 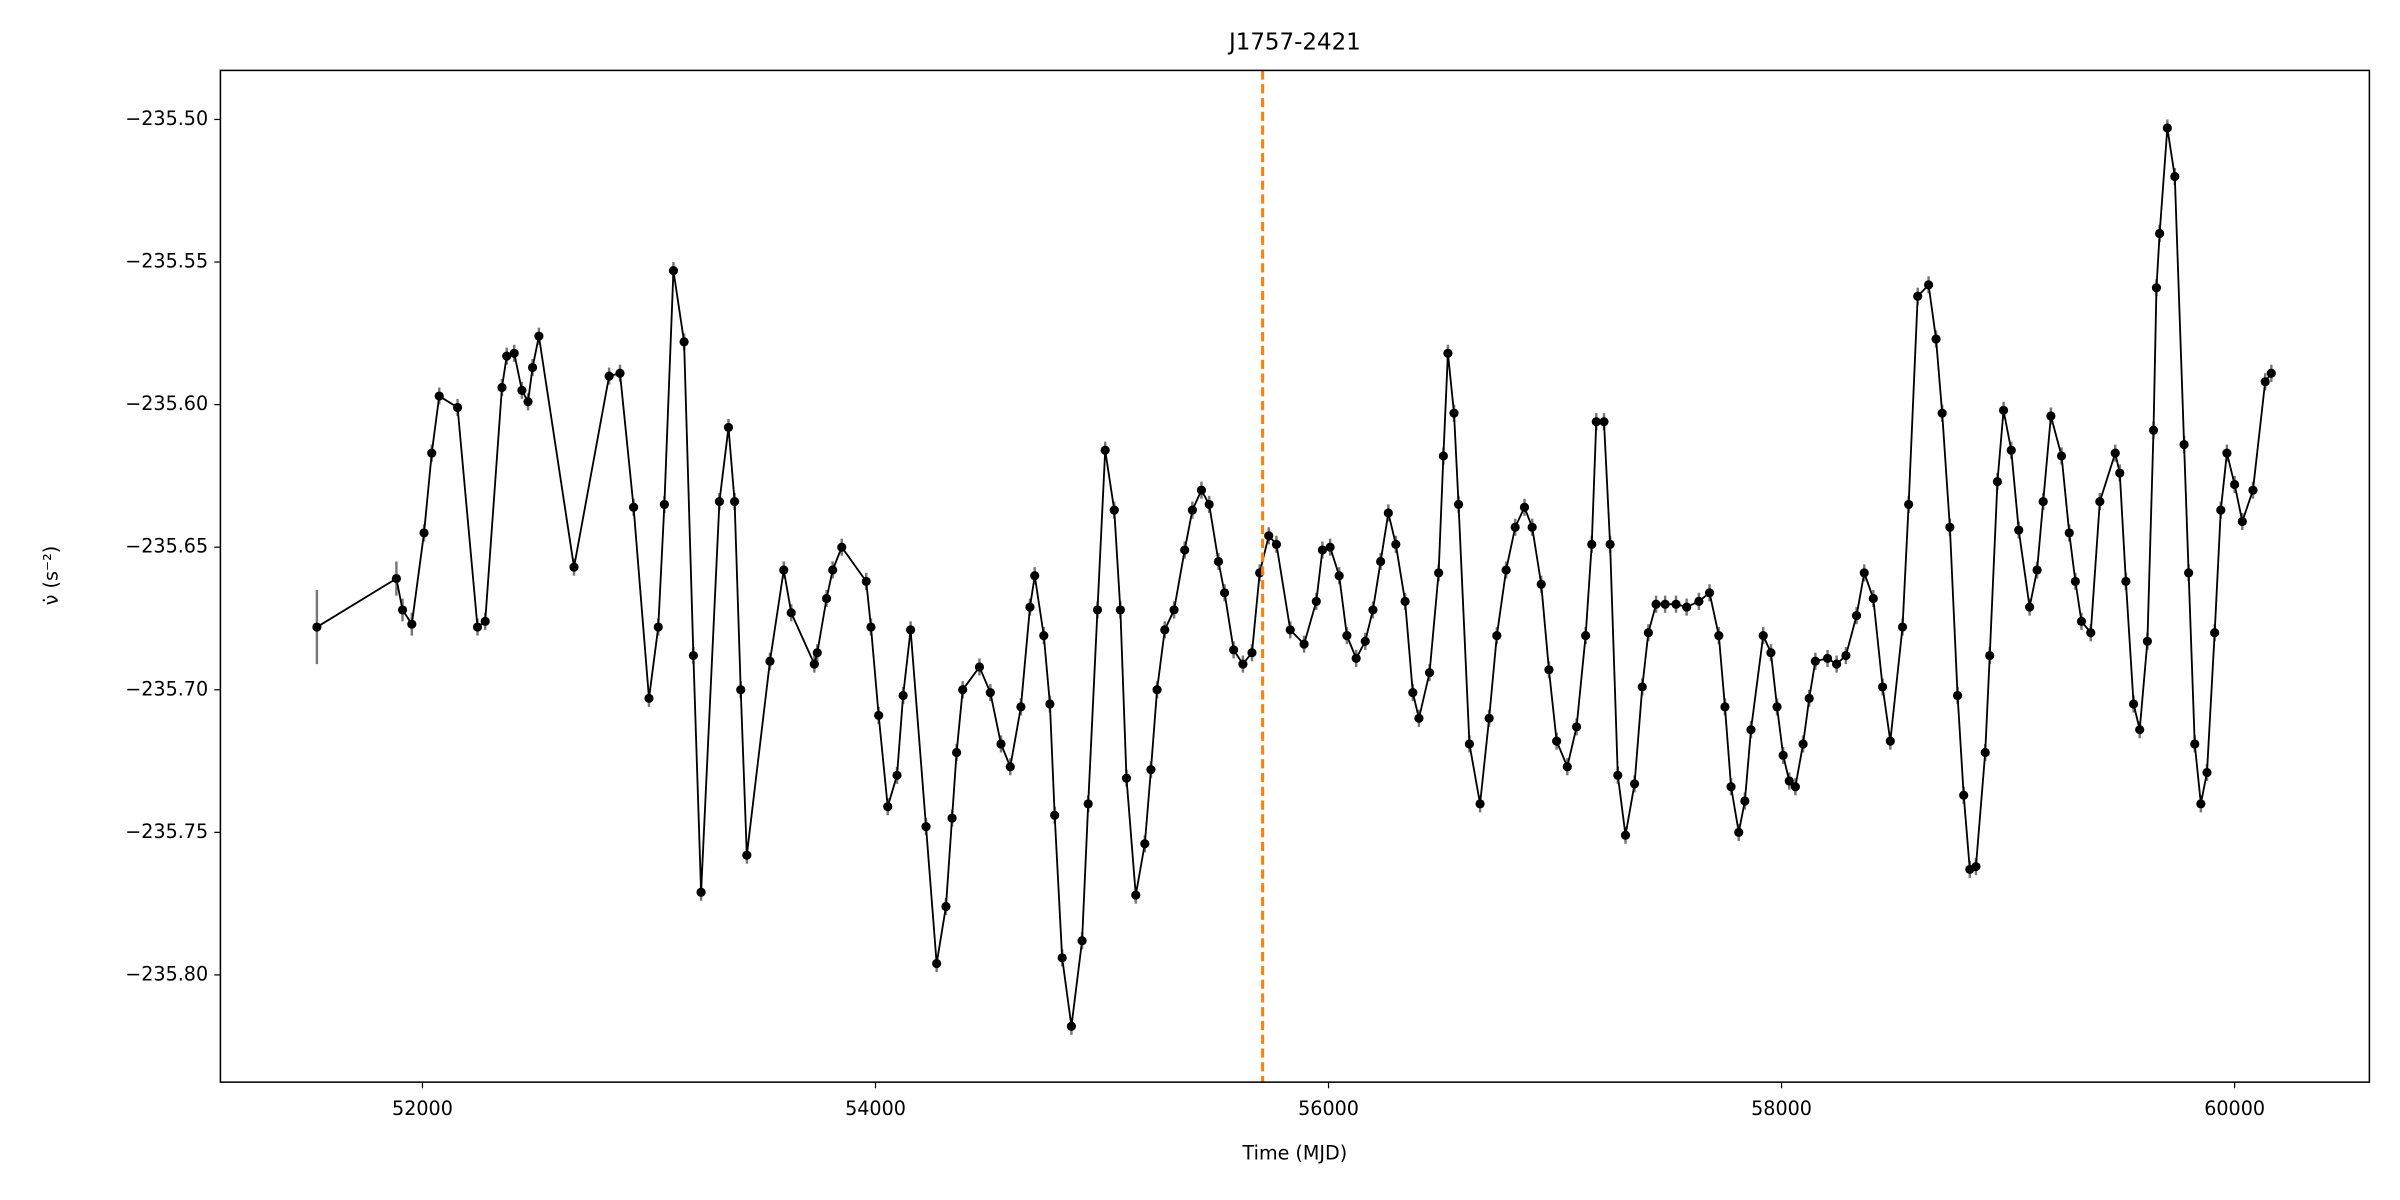 What do you see at coordinates (875, 1108) in the screenshot?
I see `x-tick-label: 54000` at bounding box center [875, 1108].